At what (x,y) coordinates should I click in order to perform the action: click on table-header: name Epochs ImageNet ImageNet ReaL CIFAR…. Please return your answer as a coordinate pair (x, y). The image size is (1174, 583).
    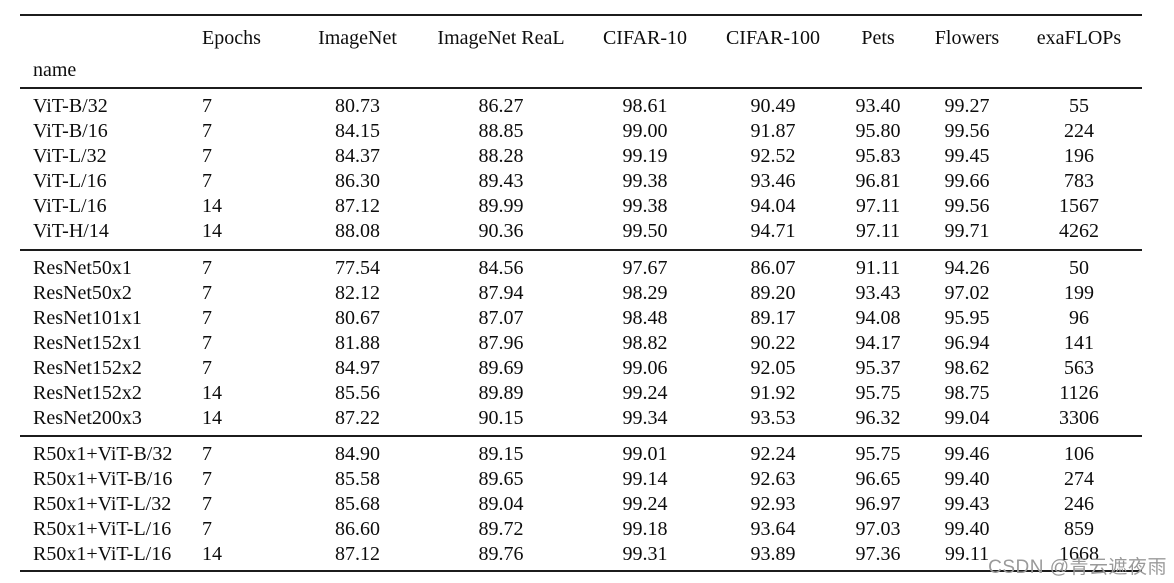
    Looking at the image, I should click on (581, 51).